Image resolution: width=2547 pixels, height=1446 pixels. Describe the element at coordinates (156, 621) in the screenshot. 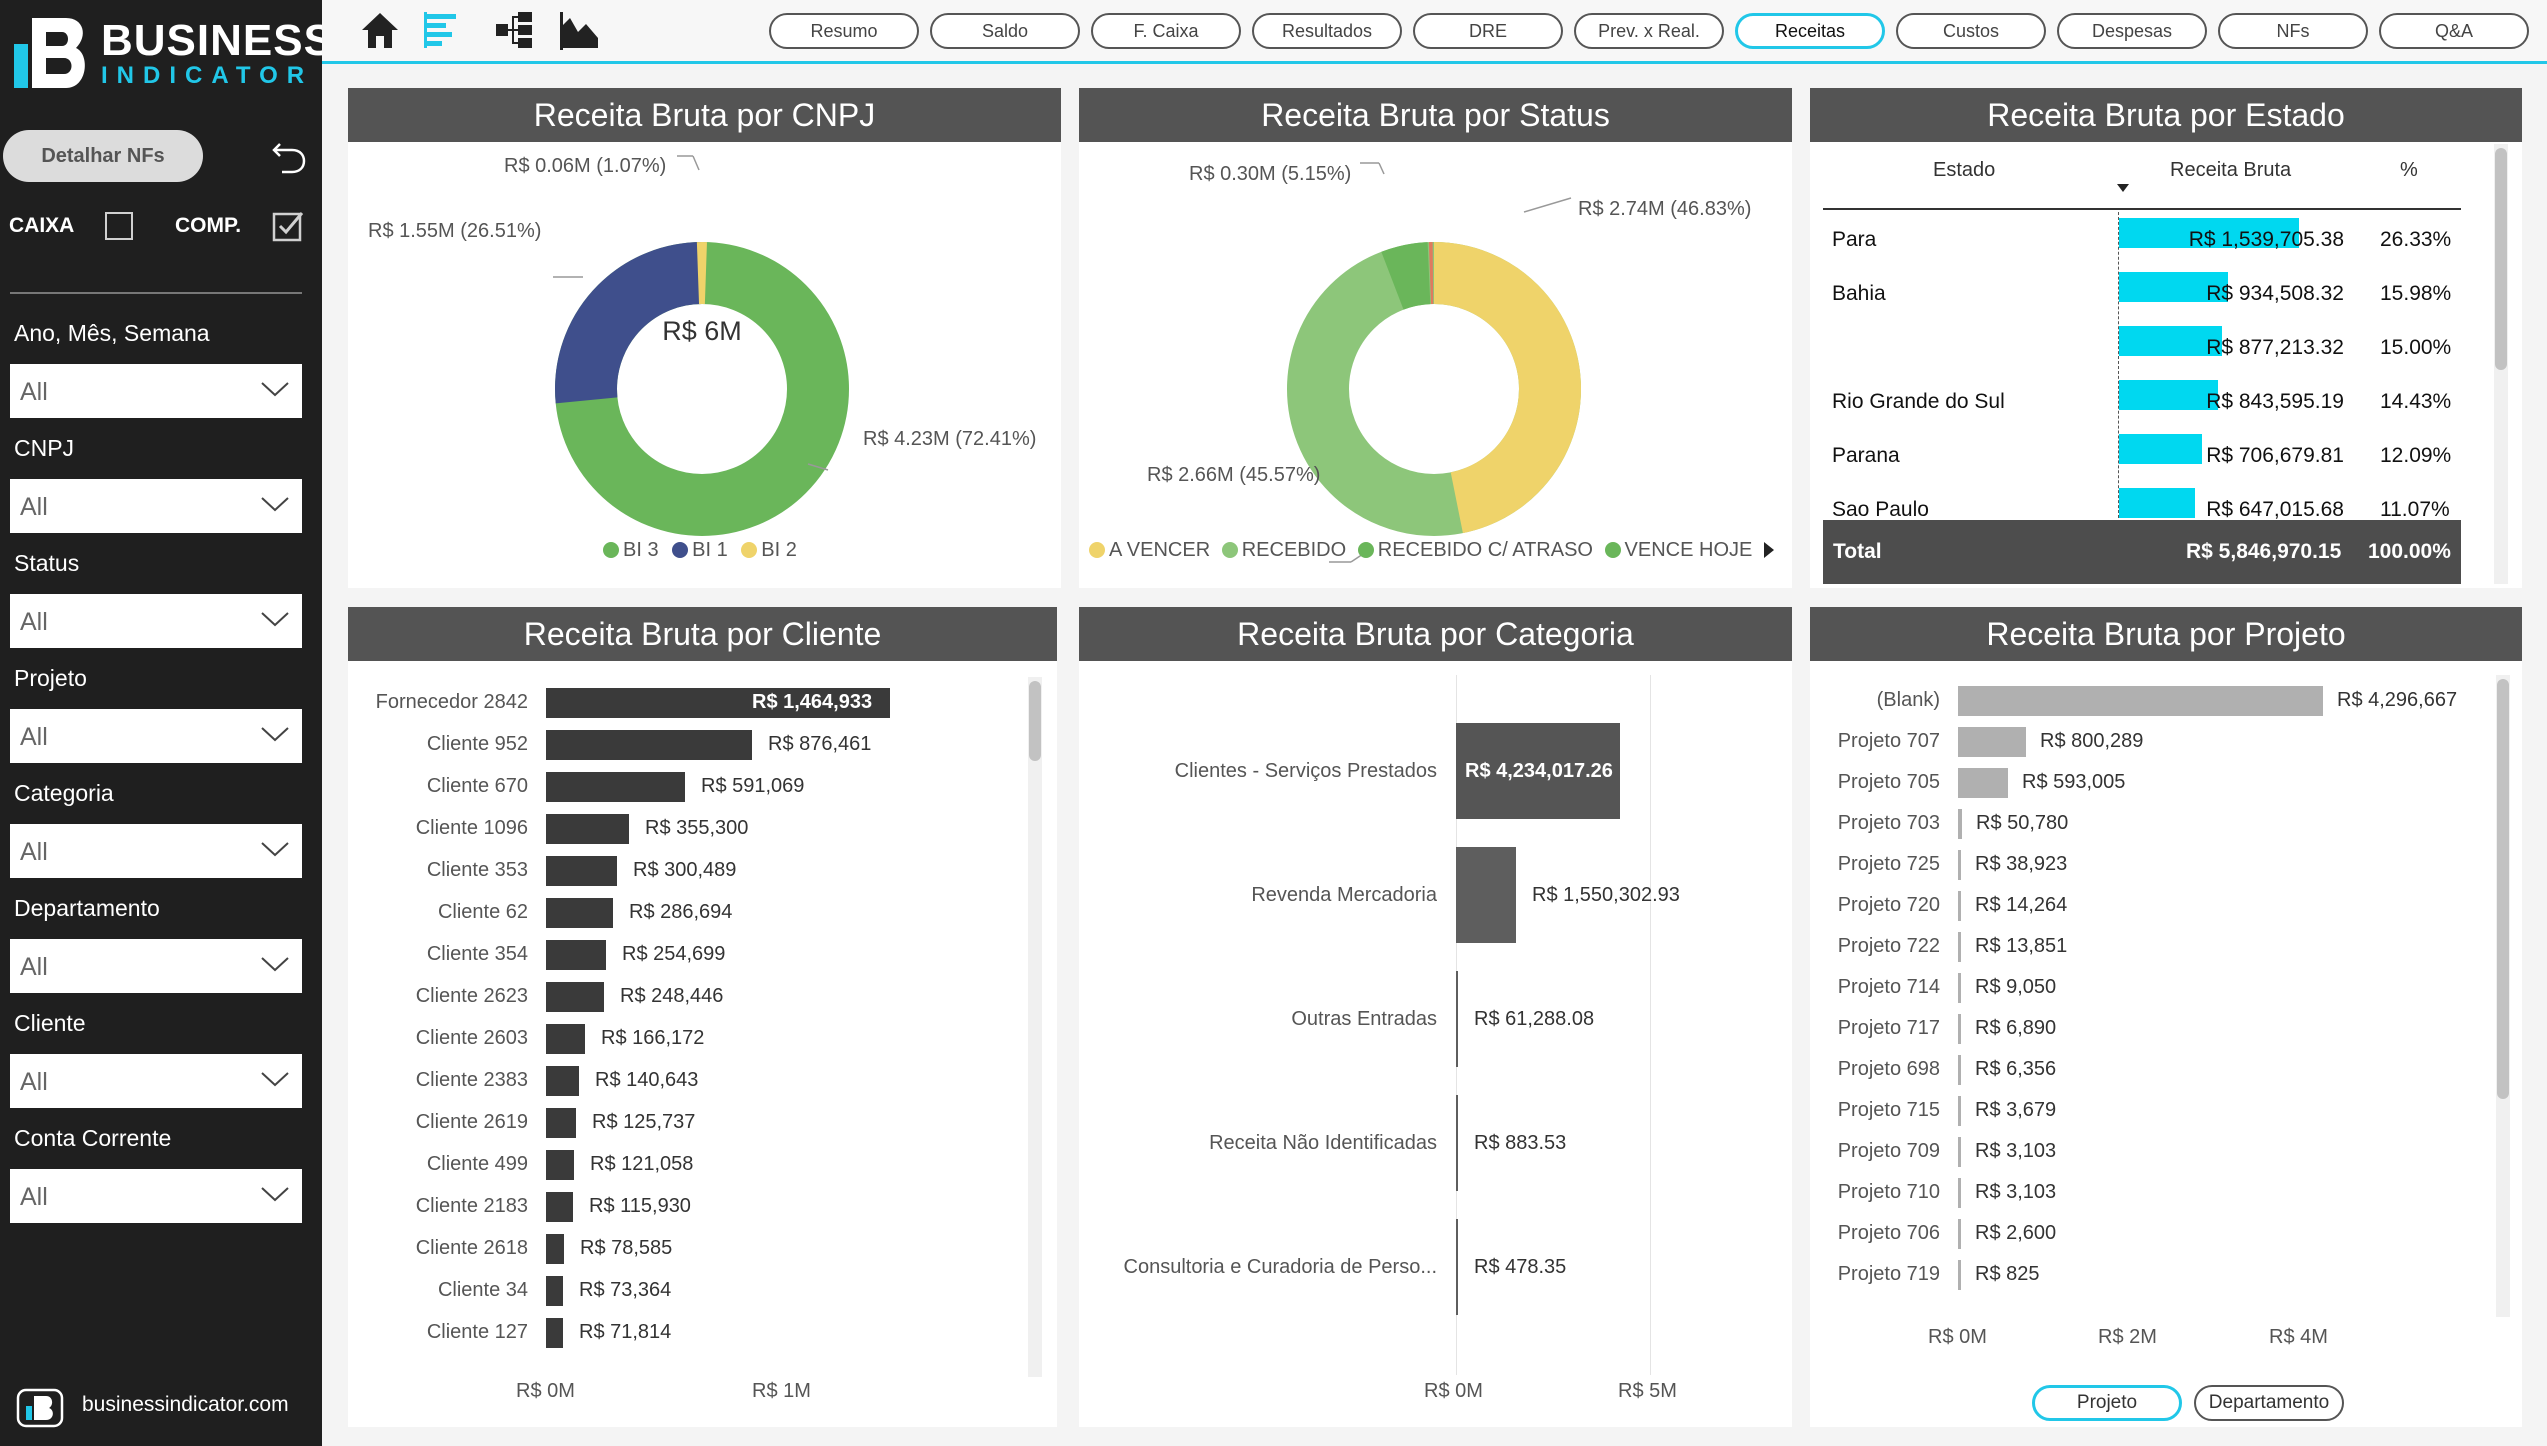

I see `filter-dropdown-status: All` at that location.